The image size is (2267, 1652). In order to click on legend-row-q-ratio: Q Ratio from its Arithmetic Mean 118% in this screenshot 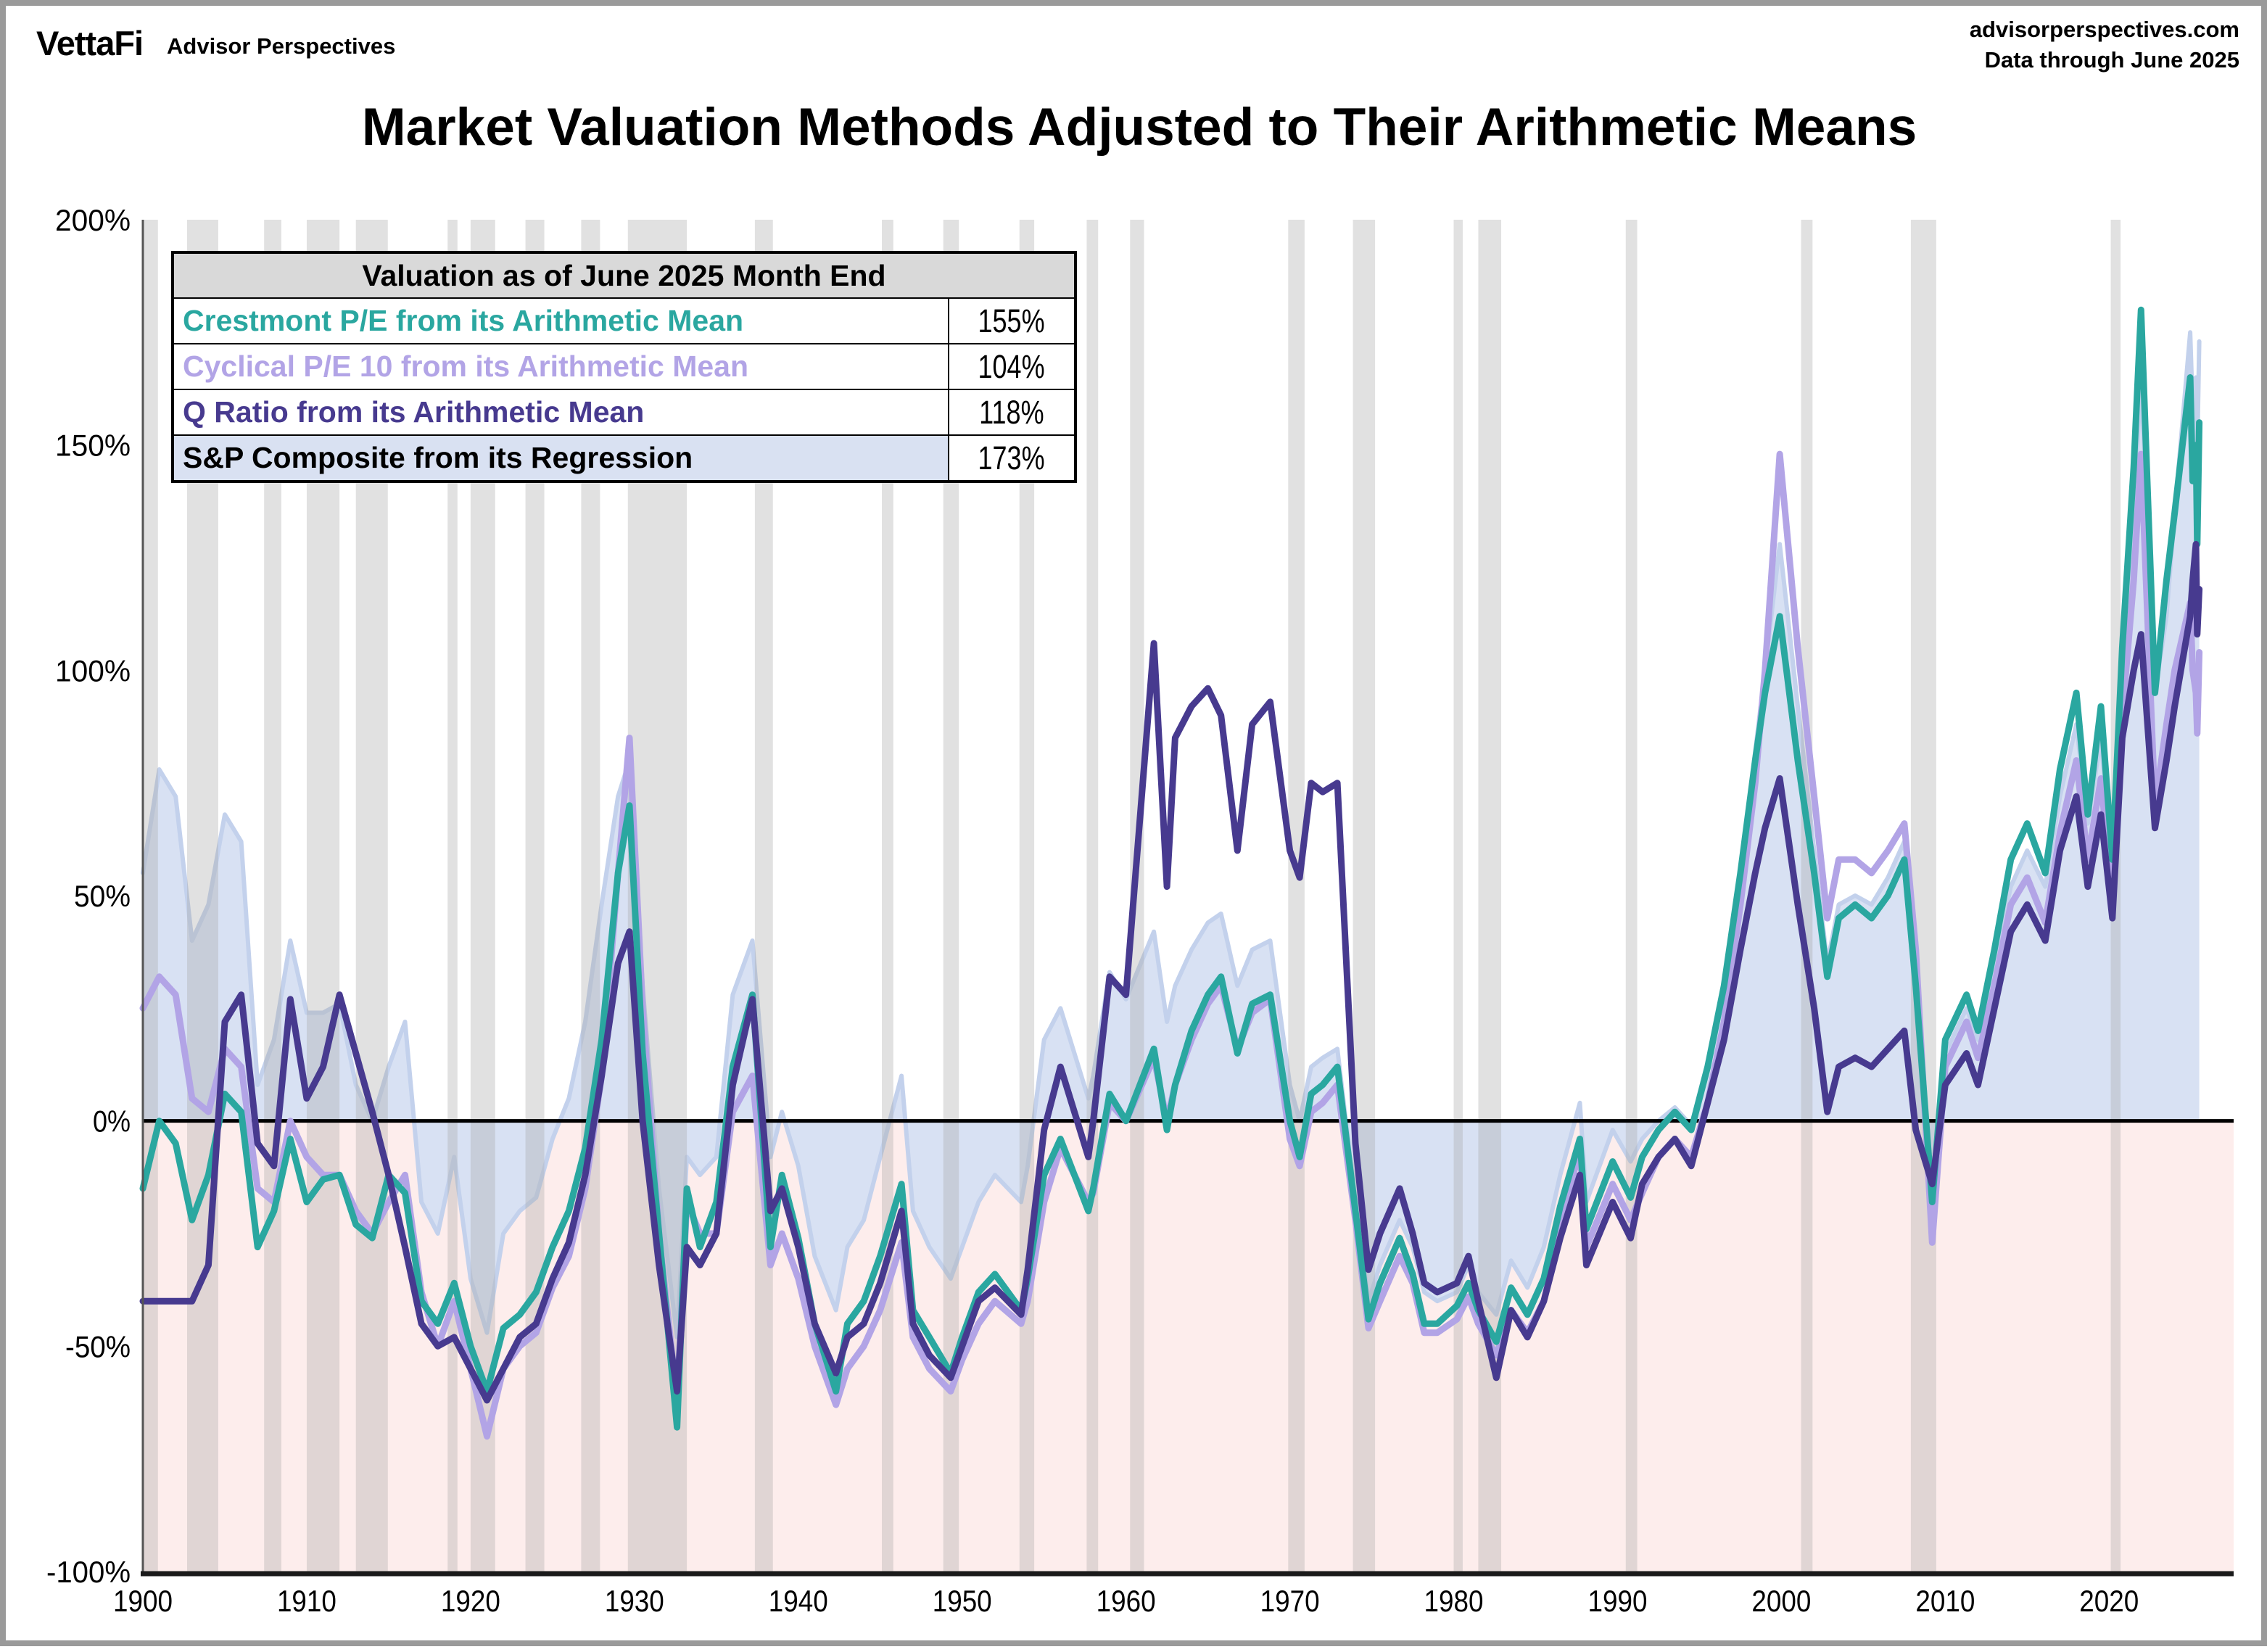, I will do `click(624, 413)`.